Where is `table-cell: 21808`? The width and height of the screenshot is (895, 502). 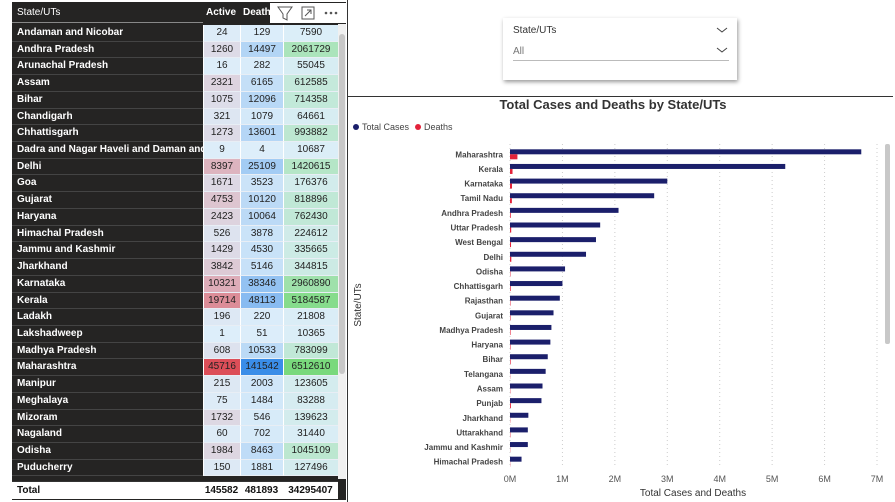 table-cell: 21808 is located at coordinates (310, 317).